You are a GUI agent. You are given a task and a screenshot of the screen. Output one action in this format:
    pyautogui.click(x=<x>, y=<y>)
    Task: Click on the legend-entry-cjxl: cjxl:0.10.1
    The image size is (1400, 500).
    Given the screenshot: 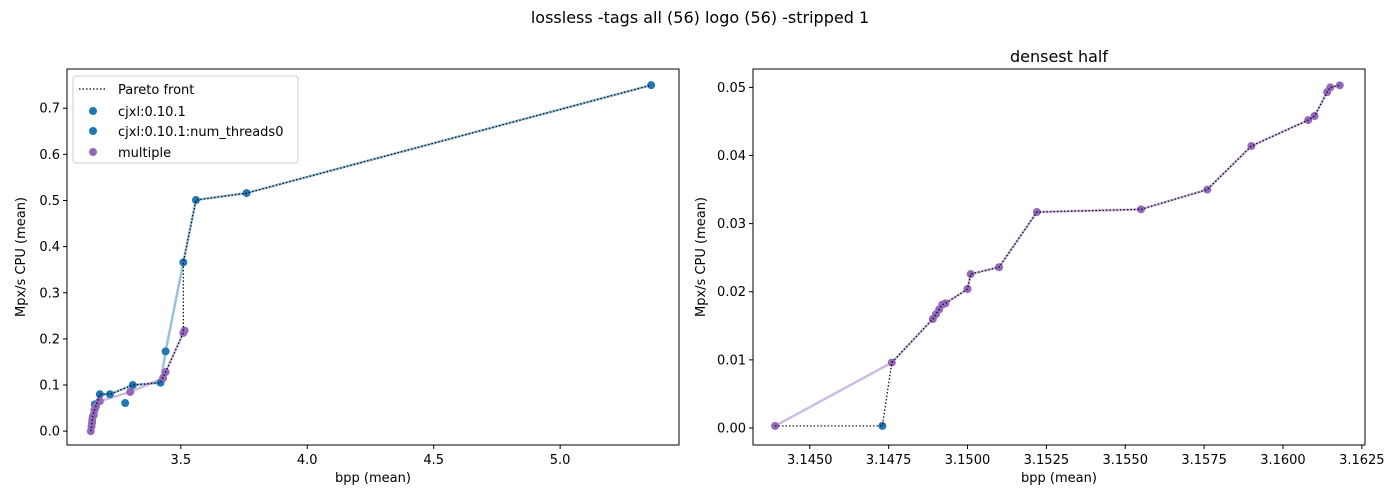 What is the action you would take?
    pyautogui.click(x=152, y=112)
    